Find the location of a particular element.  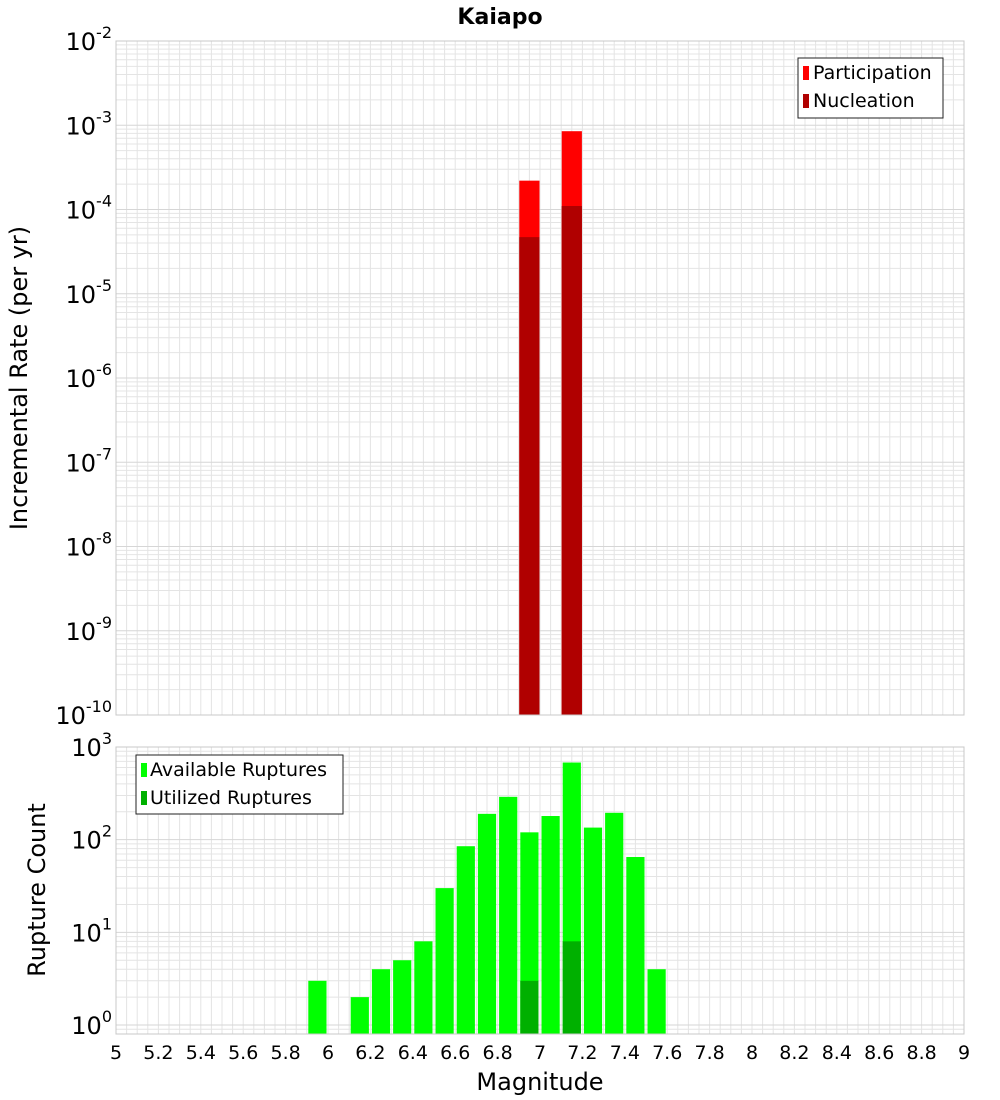

bottom-y-tick-label: 10¹ is located at coordinates (91, 930).